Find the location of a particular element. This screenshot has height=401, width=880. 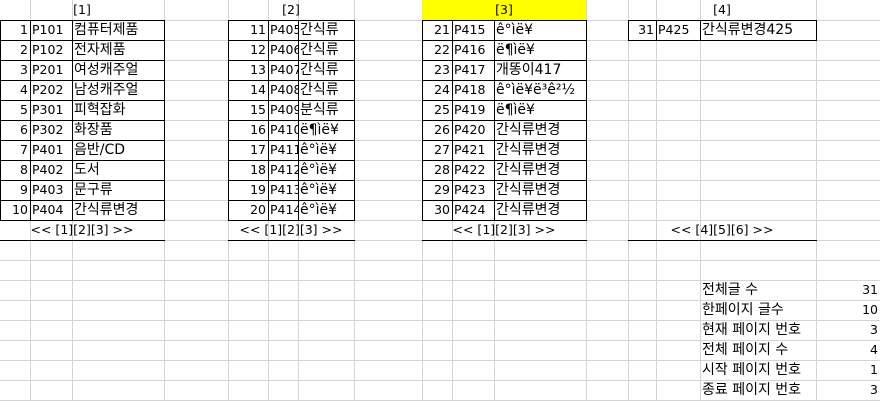

product-code-cell: P422 is located at coordinates (470, 169).